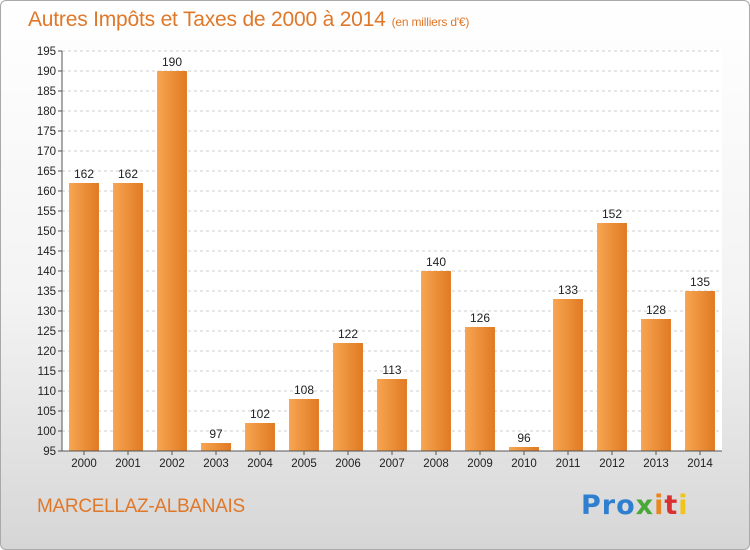  What do you see at coordinates (656, 385) in the screenshot?
I see `bar-2013` at bounding box center [656, 385].